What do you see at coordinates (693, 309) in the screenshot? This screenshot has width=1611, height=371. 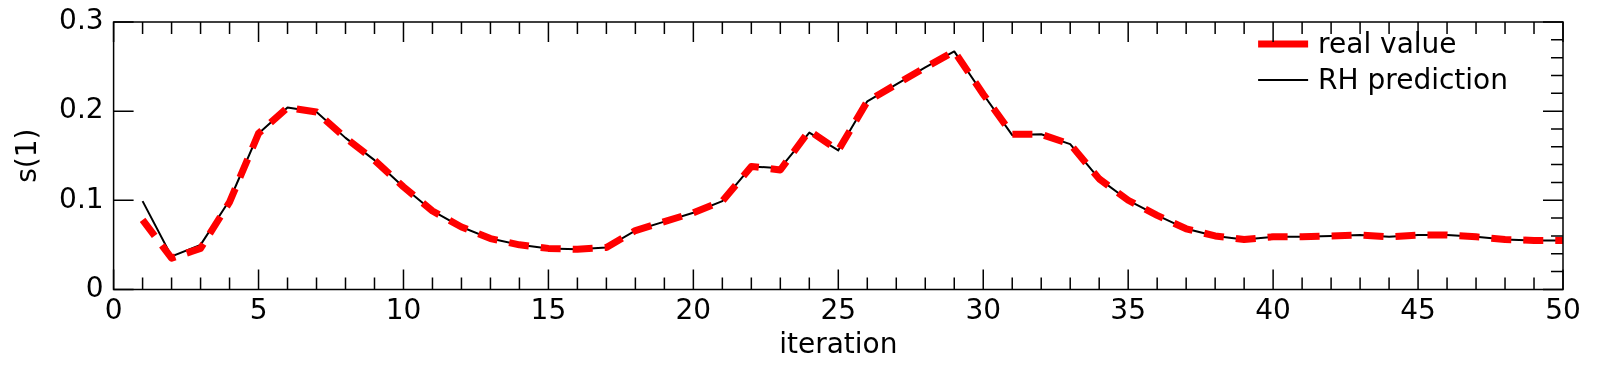 I see `x-tick-label: 20` at bounding box center [693, 309].